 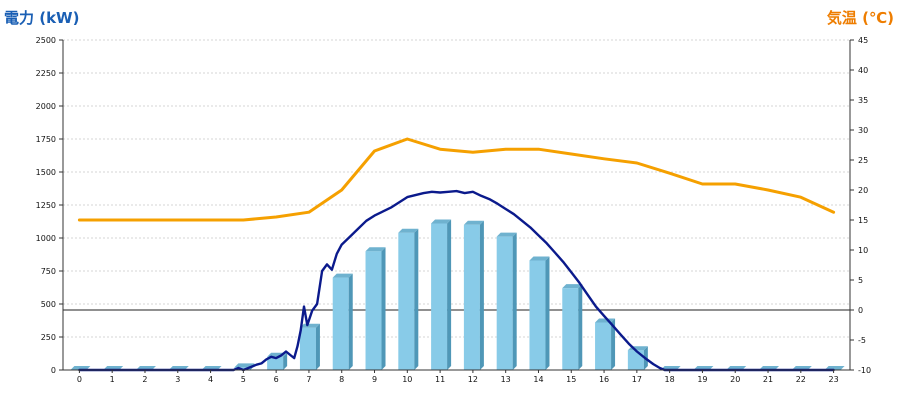 What do you see at coordinates (863, 160) in the screenshot?
I see `right-tick-label: 25` at bounding box center [863, 160].